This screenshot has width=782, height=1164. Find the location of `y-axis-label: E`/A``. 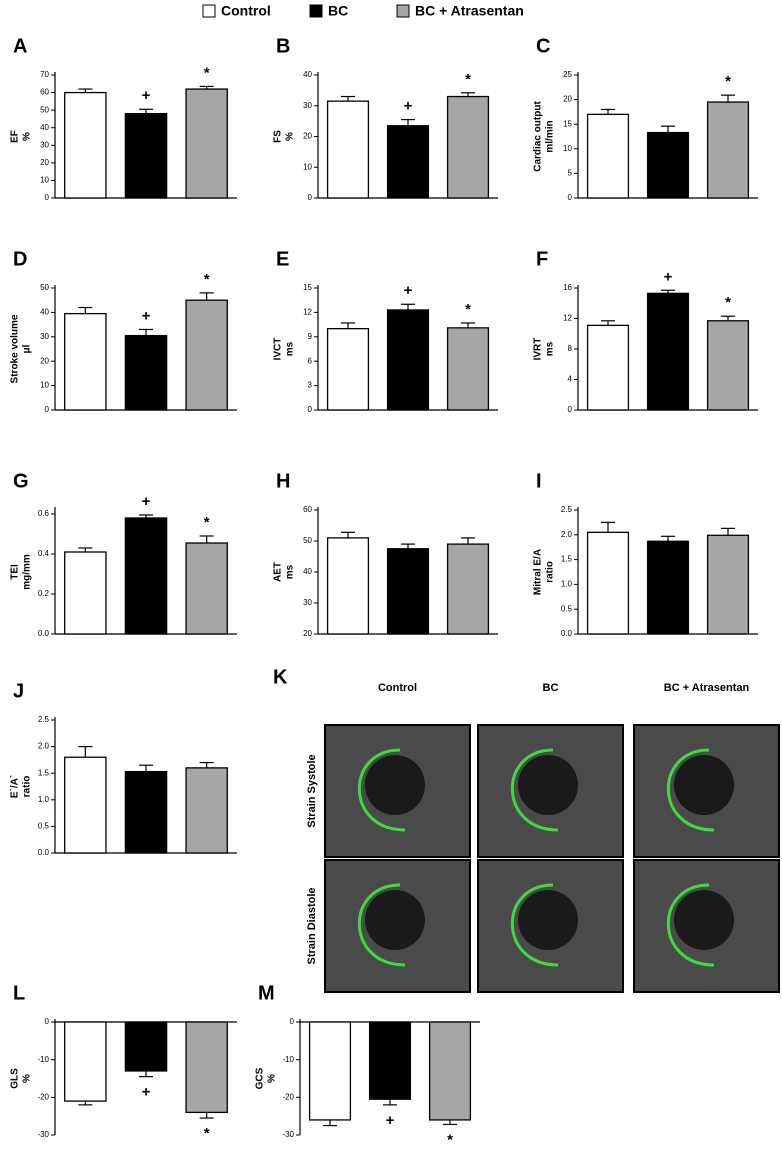

y-axis-label: E`/A` is located at coordinates (15, 786).